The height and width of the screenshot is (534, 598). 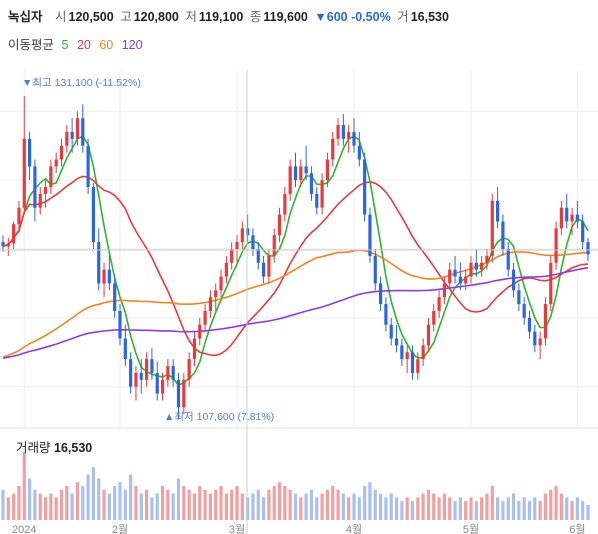 What do you see at coordinates (106, 45) in the screenshot?
I see `ma-60-label: 60` at bounding box center [106, 45].